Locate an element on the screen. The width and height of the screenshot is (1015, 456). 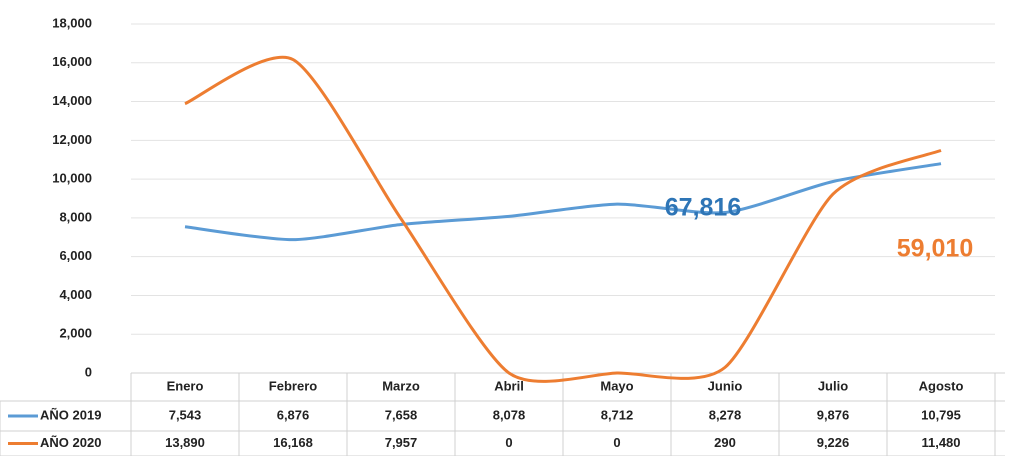
table-cell: 10,795 is located at coordinates (941, 414).